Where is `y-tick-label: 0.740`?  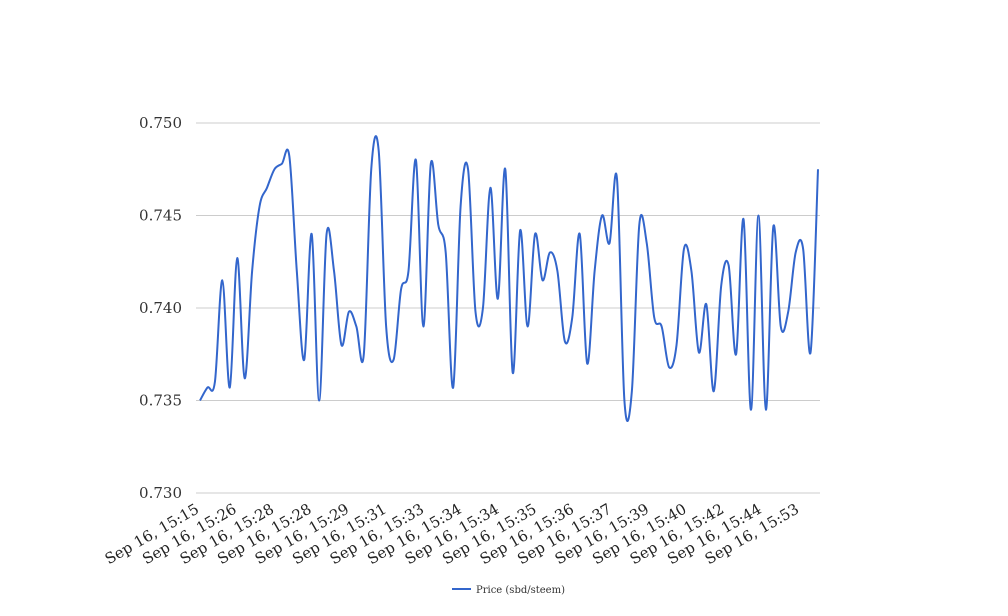 y-tick-label: 0.740 is located at coordinates (160, 308).